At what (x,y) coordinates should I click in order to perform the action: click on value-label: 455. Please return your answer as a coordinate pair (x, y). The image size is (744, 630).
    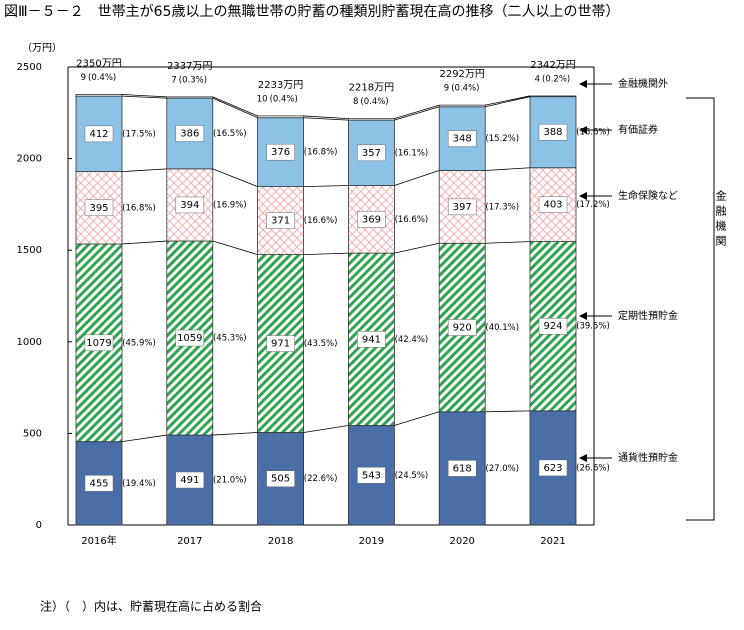
    Looking at the image, I should click on (98, 483).